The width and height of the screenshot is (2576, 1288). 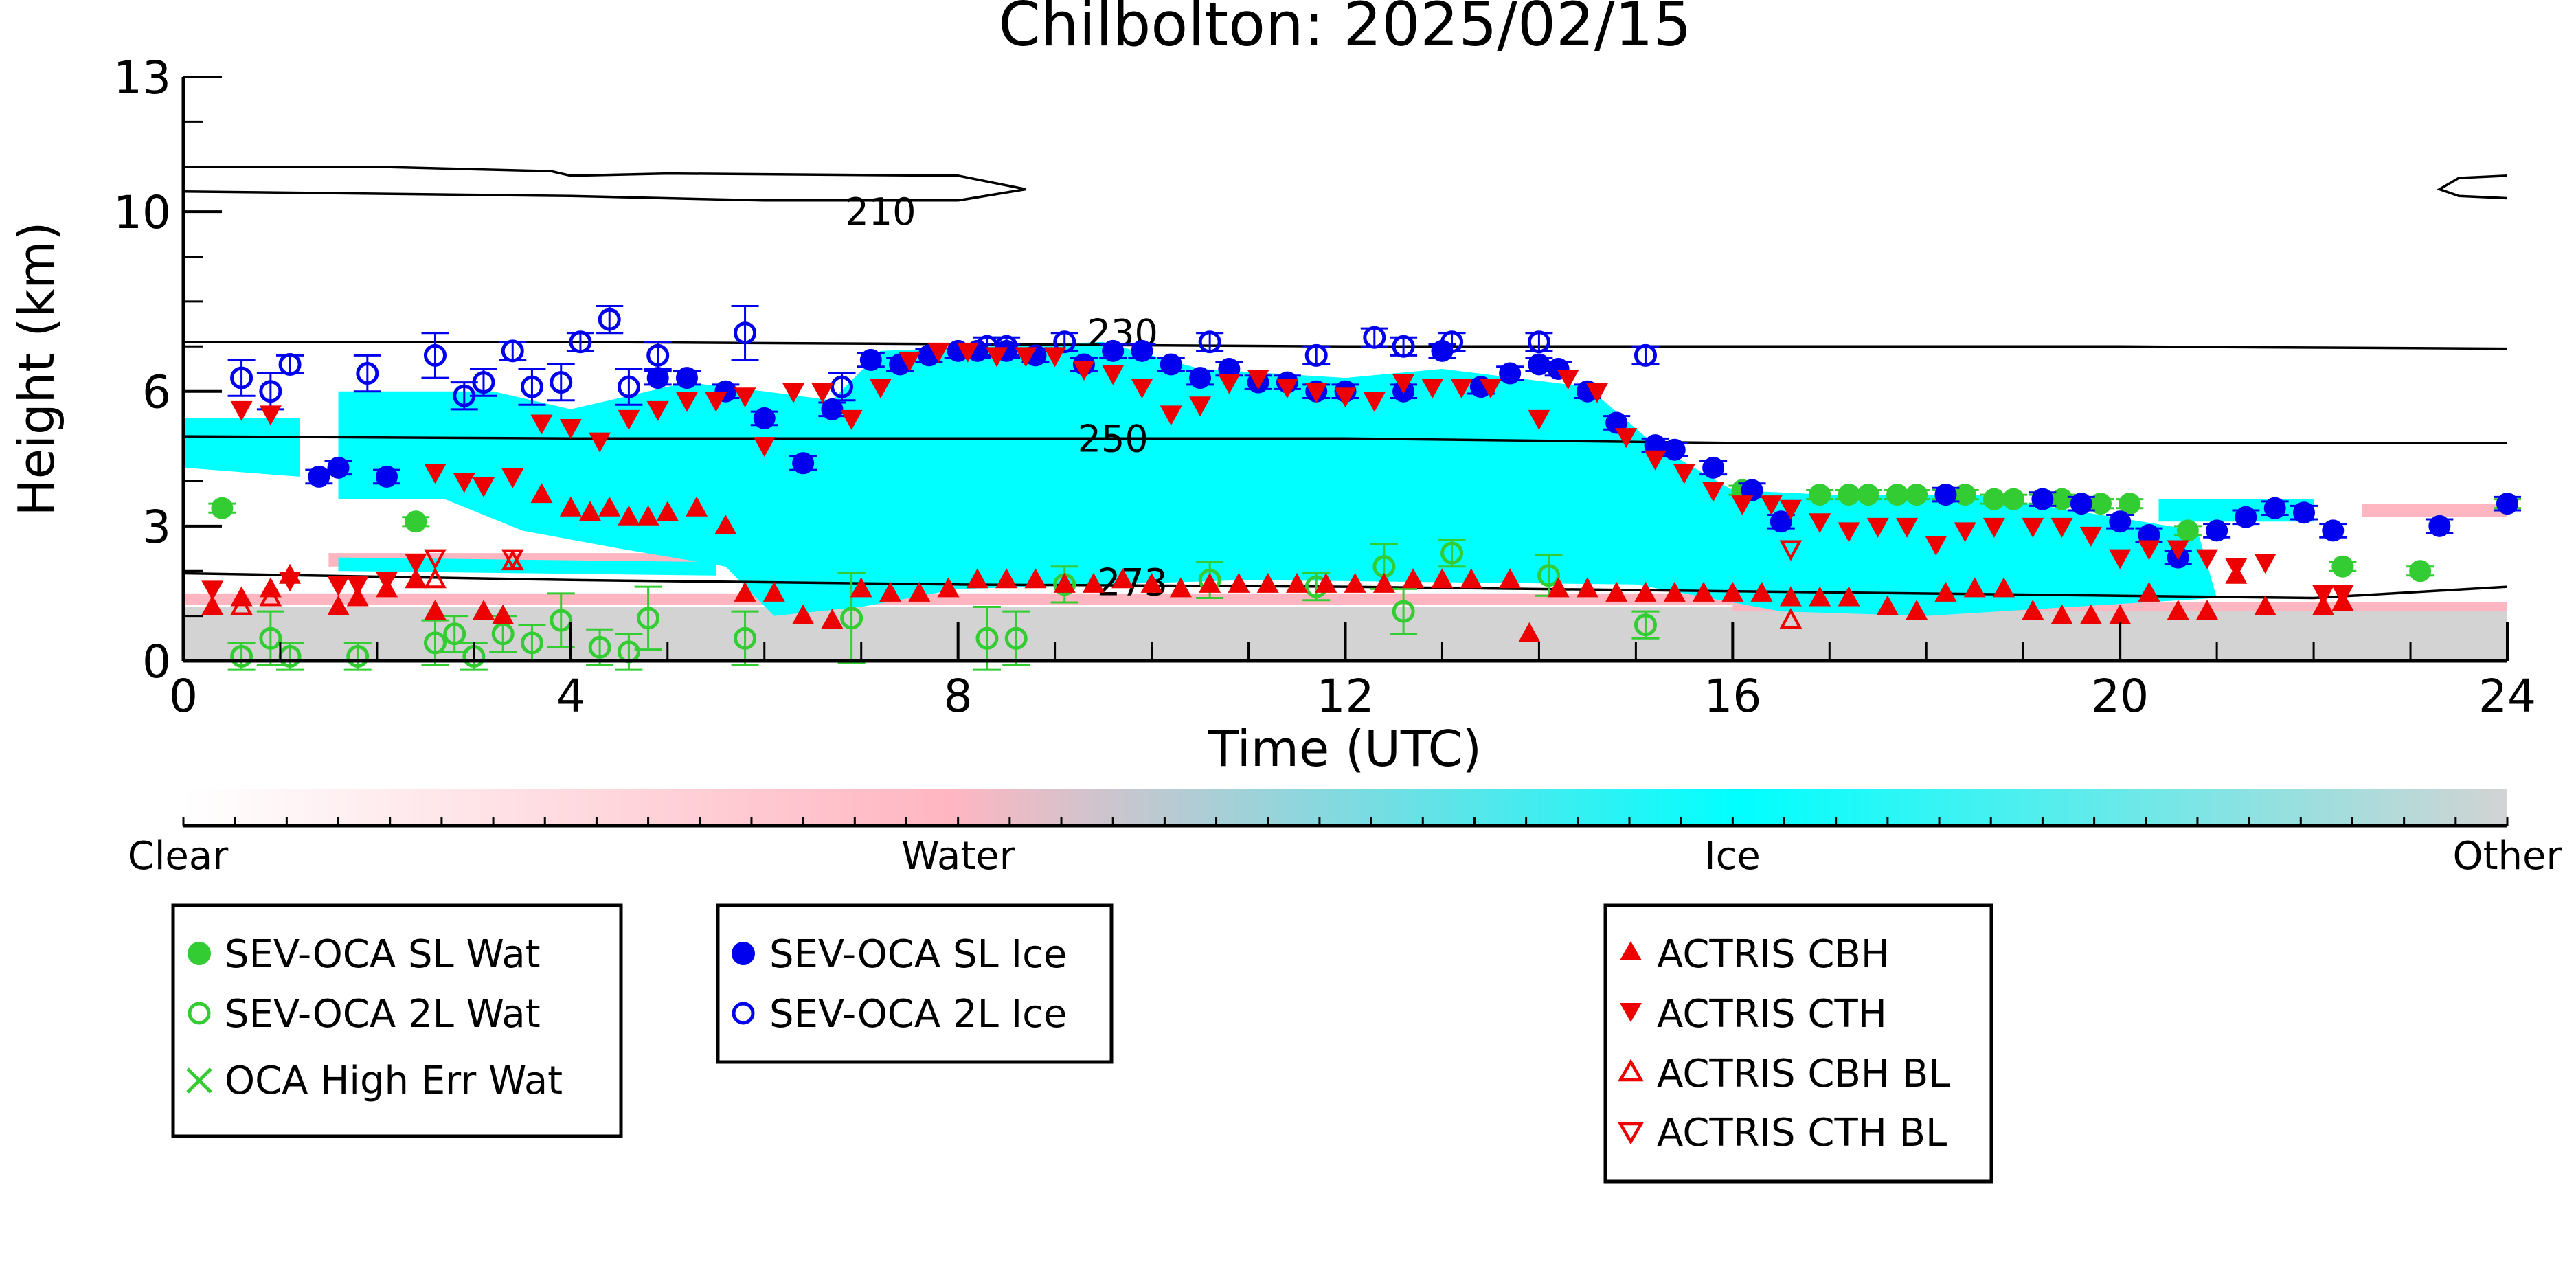 What do you see at coordinates (156, 392) in the screenshot?
I see `y-tick-label: 6` at bounding box center [156, 392].